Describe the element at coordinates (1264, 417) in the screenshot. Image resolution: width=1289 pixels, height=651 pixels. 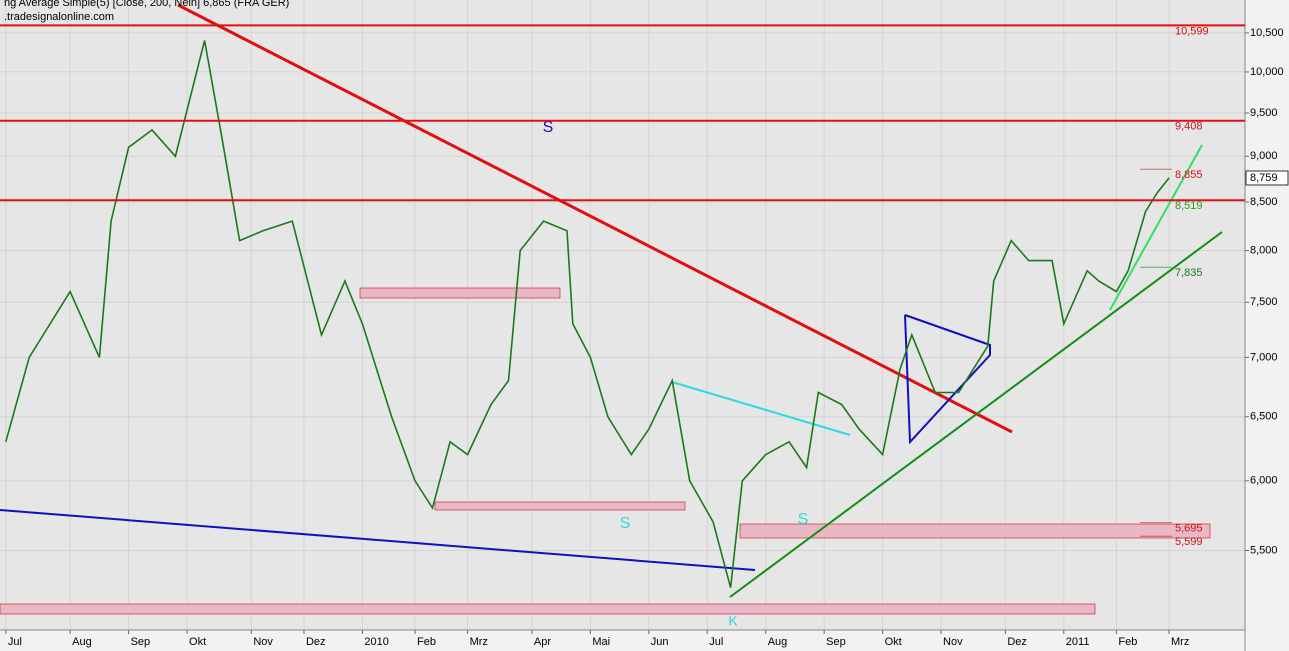
I see `y-tick-label: 6,500` at that location.